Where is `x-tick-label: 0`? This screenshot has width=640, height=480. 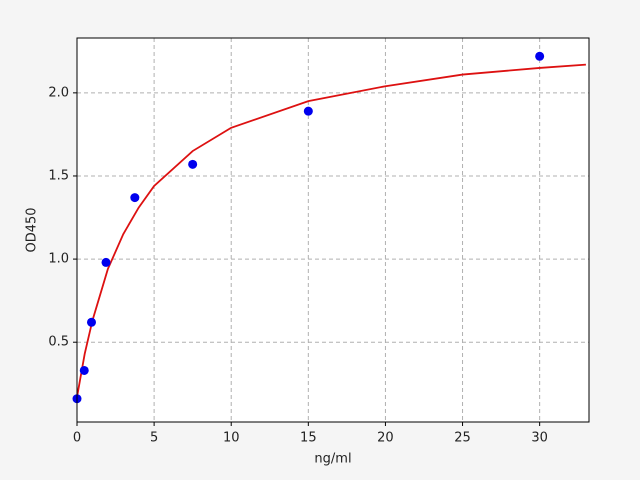
x-tick-label: 0 is located at coordinates (77, 438).